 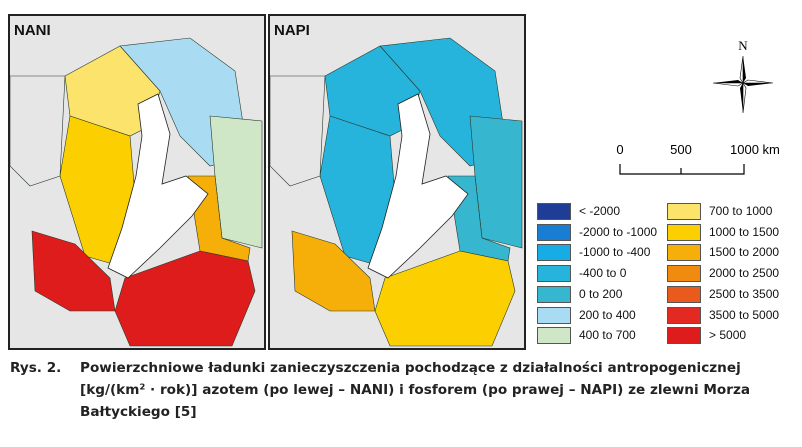 What do you see at coordinates (618, 231) in the screenshot?
I see `legend-label: -2000 to -1000` at bounding box center [618, 231].